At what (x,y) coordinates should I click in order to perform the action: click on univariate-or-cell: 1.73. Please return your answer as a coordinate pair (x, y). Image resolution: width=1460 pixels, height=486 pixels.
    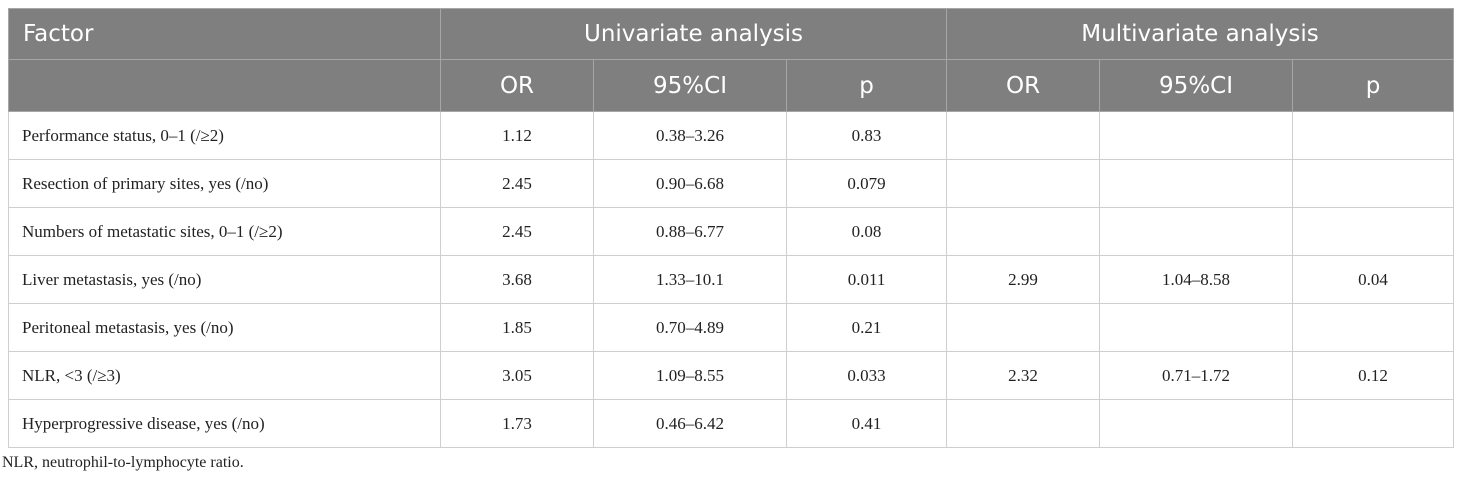
    Looking at the image, I should click on (517, 423).